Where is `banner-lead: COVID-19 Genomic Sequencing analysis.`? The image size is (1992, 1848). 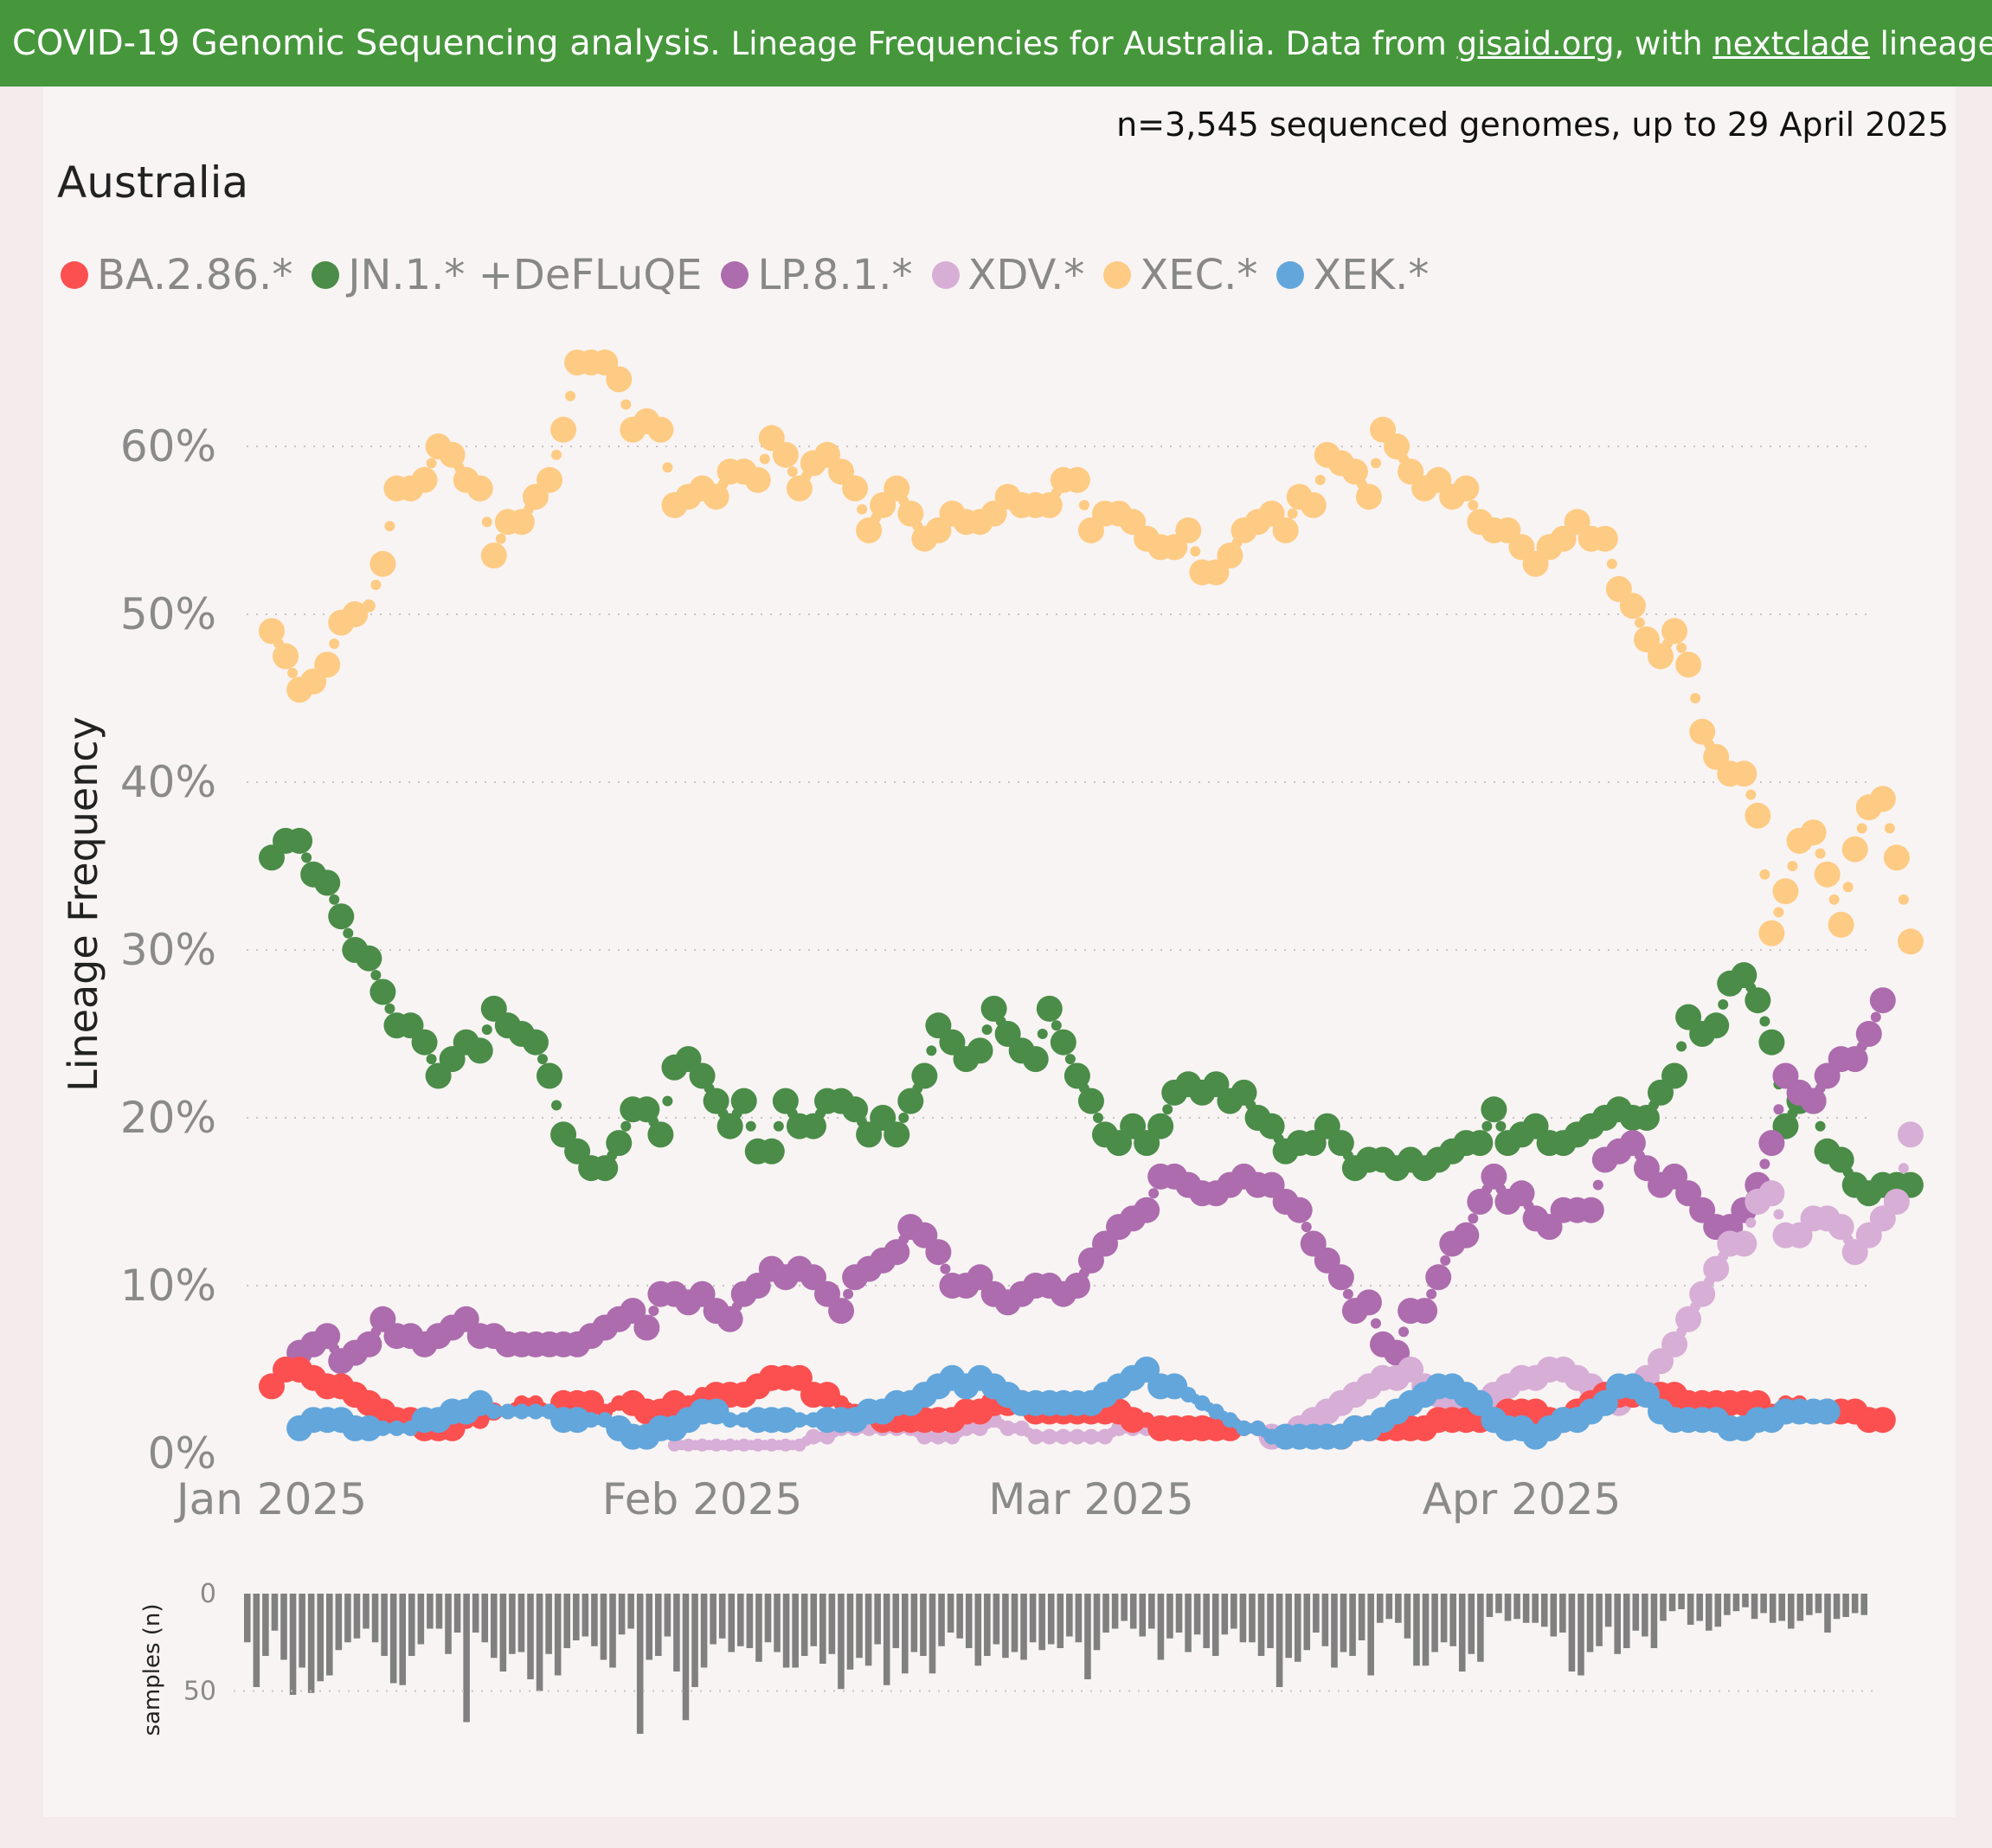 banner-lead: COVID-19 Genomic Sequencing analysis. is located at coordinates (366, 43).